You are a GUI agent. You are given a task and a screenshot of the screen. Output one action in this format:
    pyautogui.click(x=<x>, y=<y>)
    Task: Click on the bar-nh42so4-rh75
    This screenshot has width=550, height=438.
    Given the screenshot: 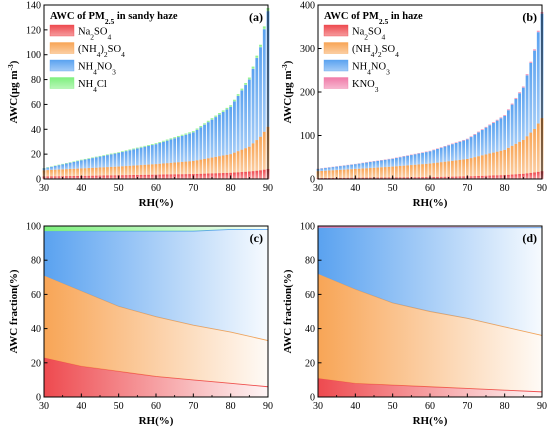 What is the action you would take?
    pyautogui.click(x=212, y=165)
    